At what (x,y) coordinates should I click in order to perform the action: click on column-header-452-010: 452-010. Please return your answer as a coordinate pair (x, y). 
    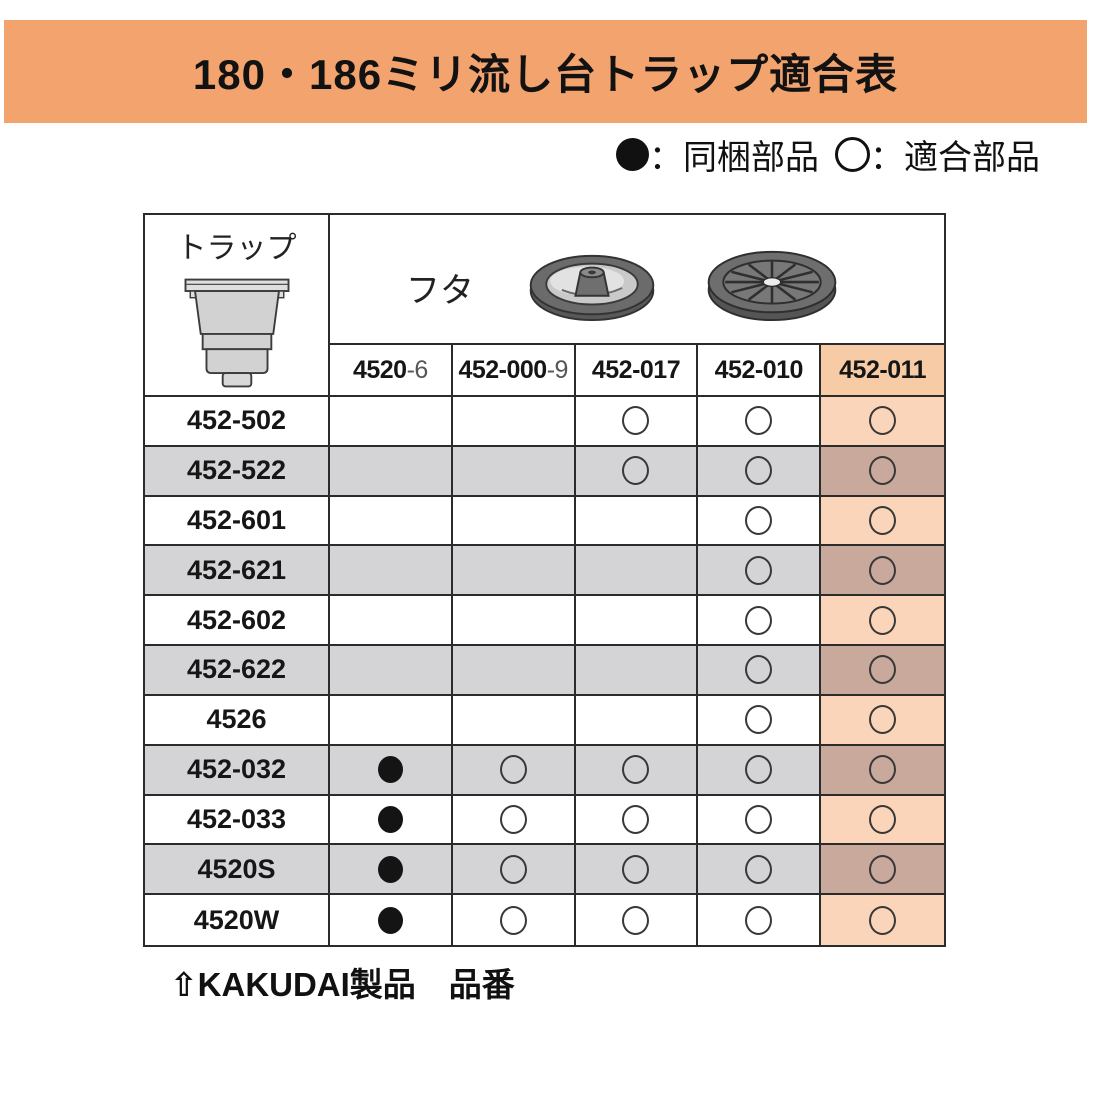
    Looking at the image, I should click on (760, 371).